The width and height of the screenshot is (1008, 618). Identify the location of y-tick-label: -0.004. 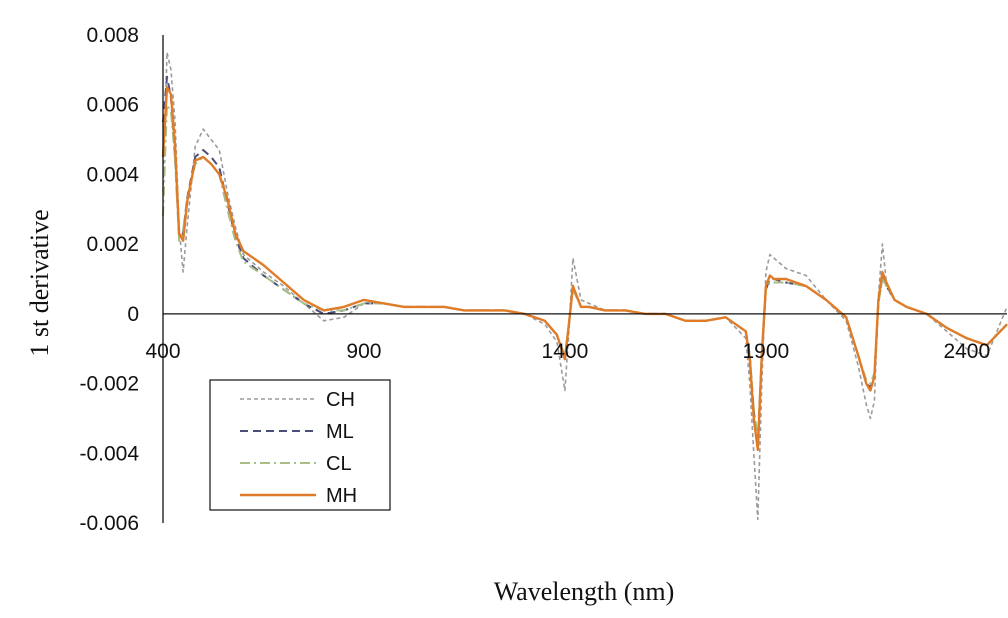
(109, 453).